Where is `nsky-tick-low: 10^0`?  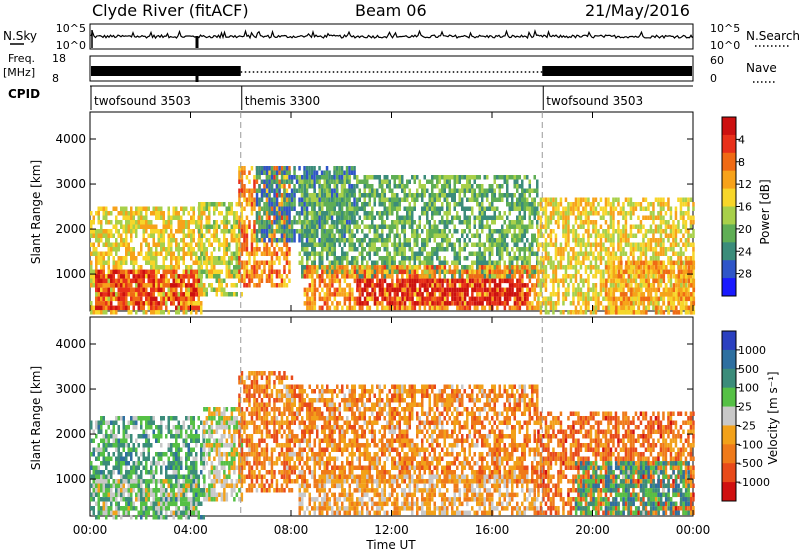 nsky-tick-low: 10^0 is located at coordinates (71, 45).